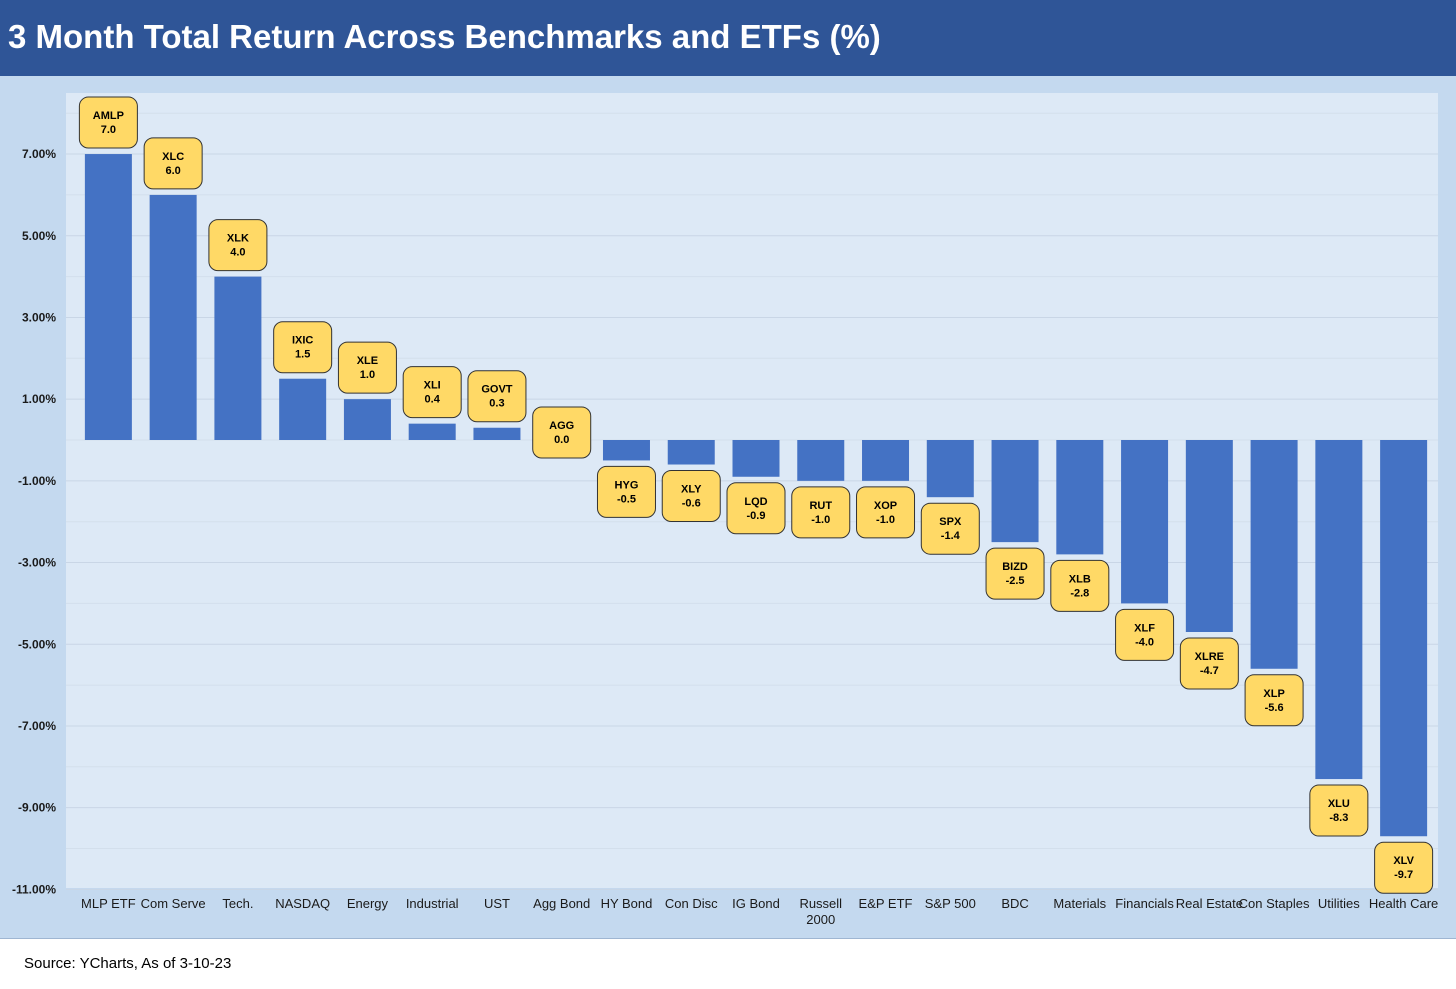 This screenshot has height=989, width=1456. What do you see at coordinates (238, 239) in the screenshot?
I see `ticker-label: XLK` at bounding box center [238, 239].